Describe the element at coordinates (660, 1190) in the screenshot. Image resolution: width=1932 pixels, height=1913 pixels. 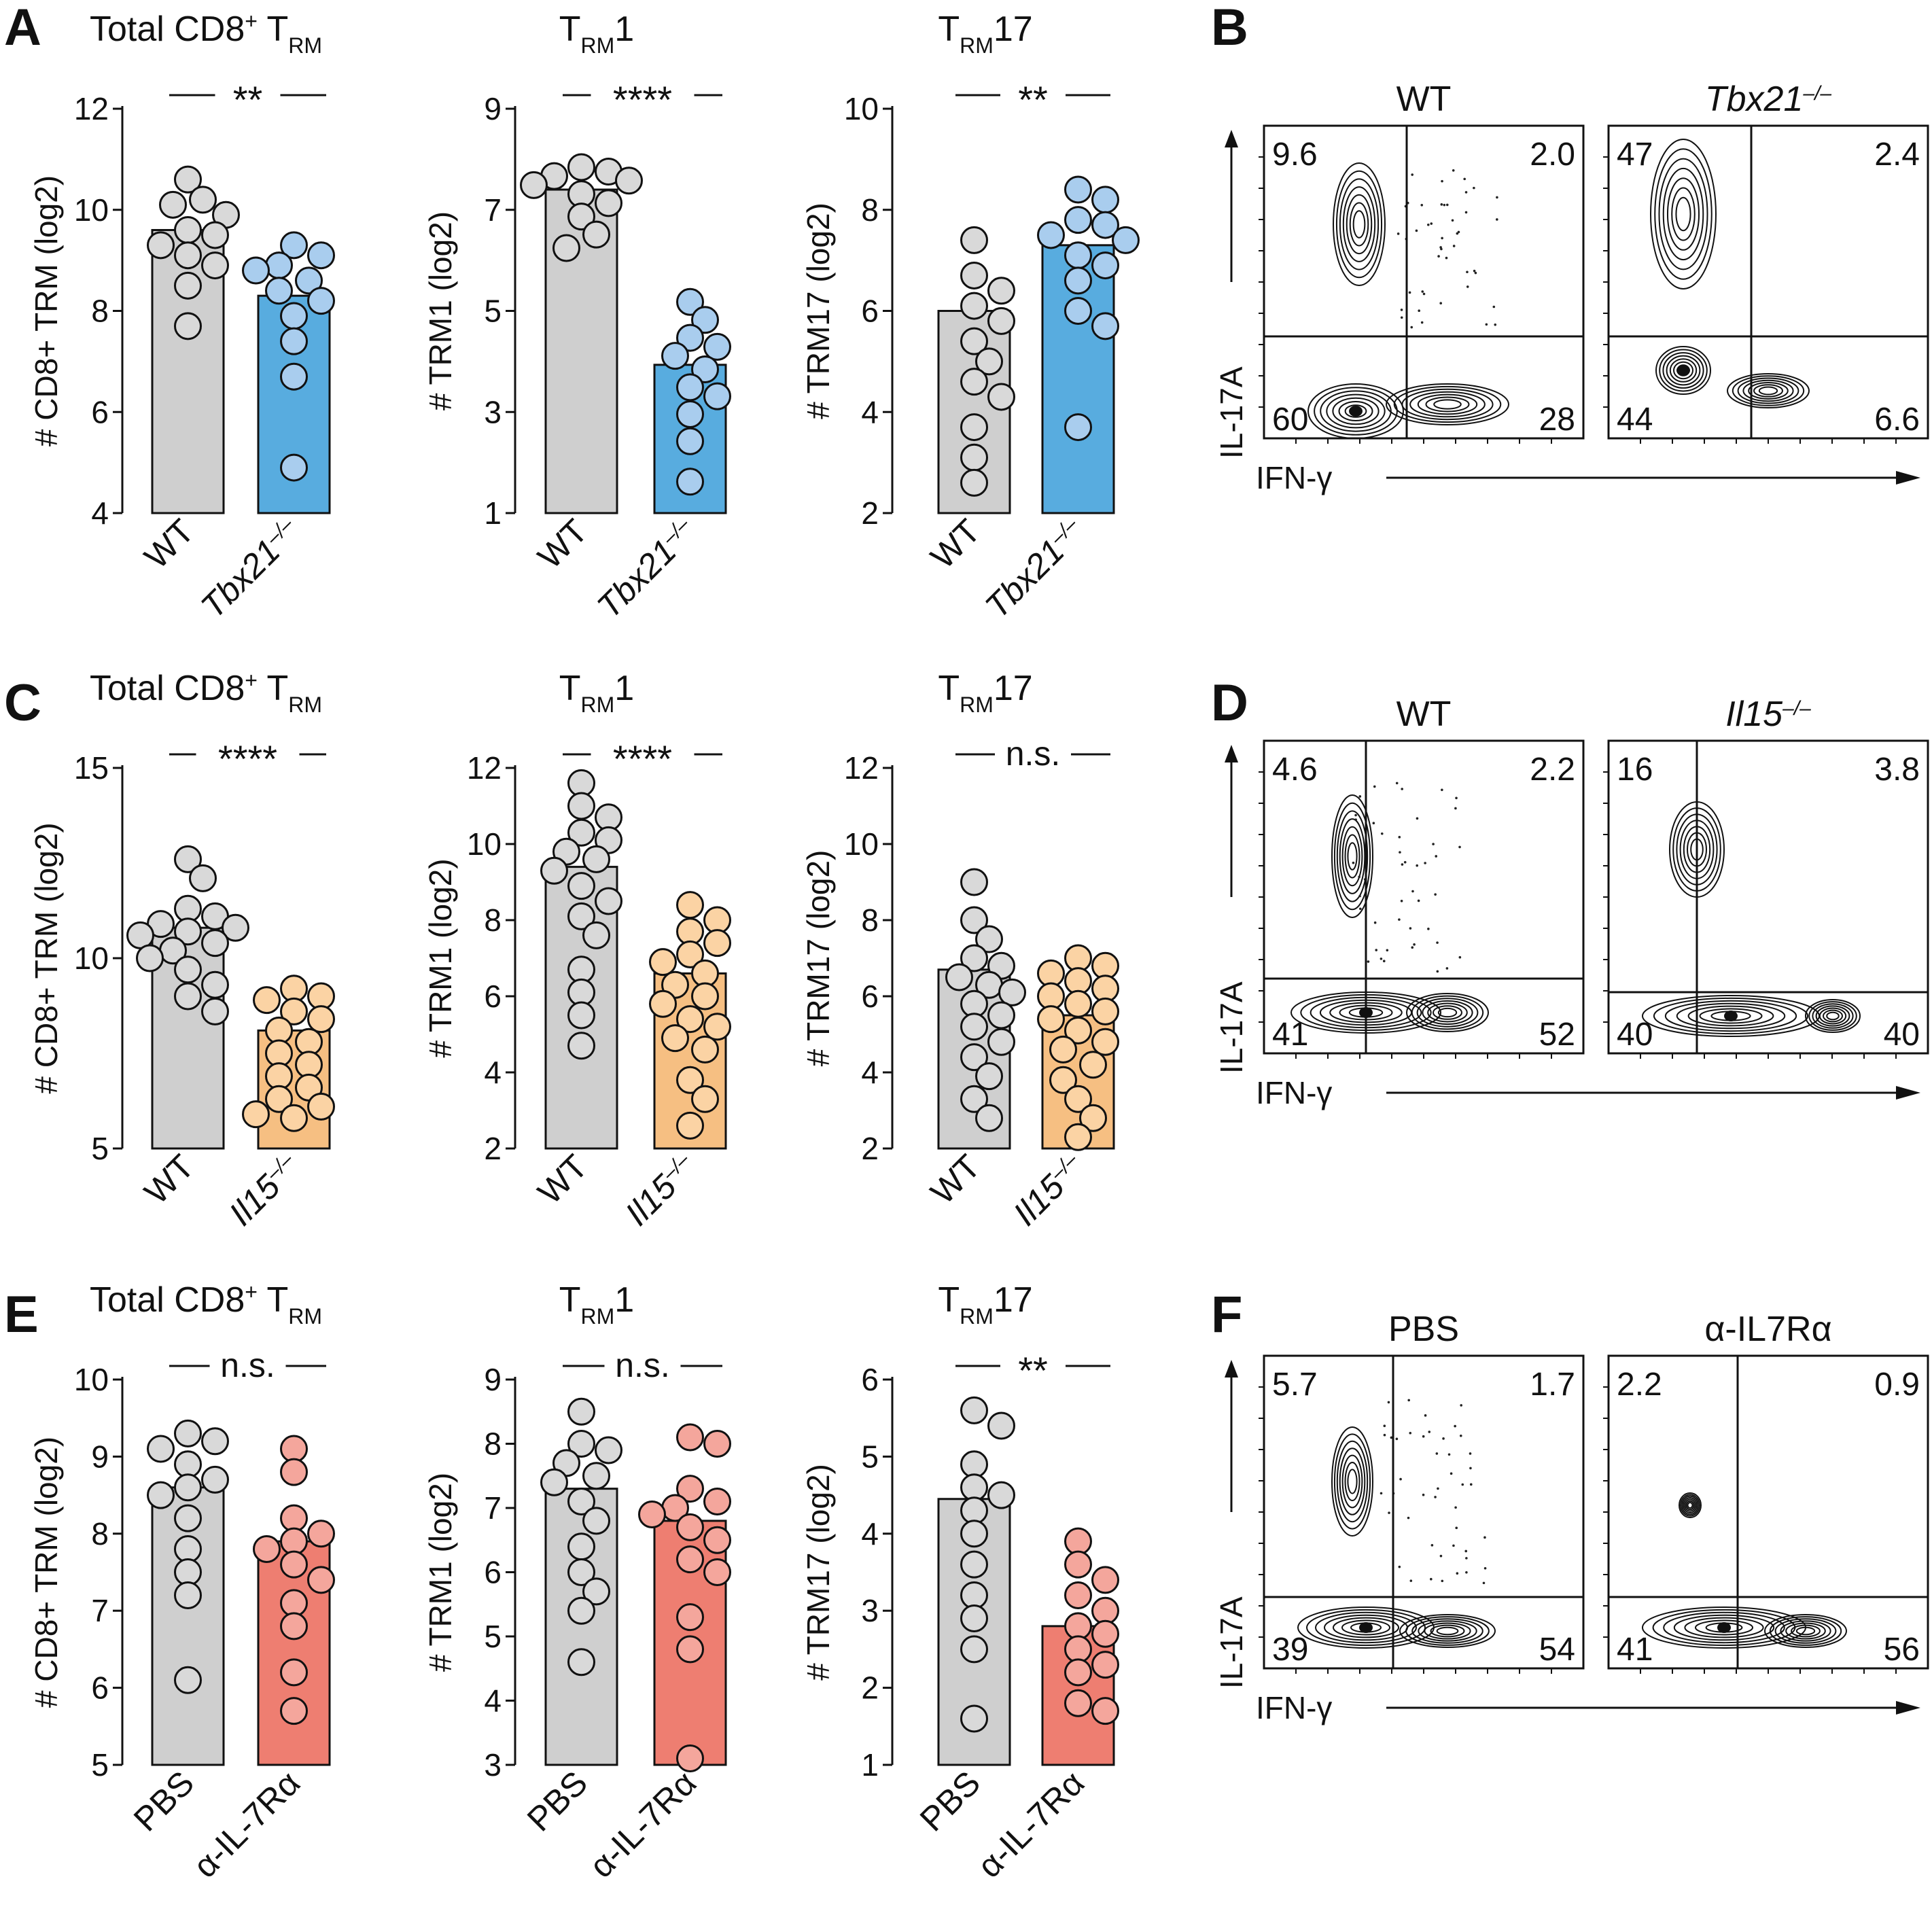
I see `x-tick-label: Il15–/–` at that location.